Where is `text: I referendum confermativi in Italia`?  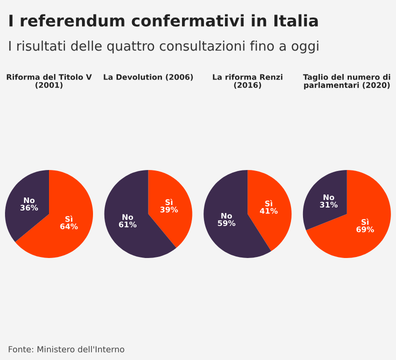 text: I referendum confermativi in Italia is located at coordinates (163, 20).